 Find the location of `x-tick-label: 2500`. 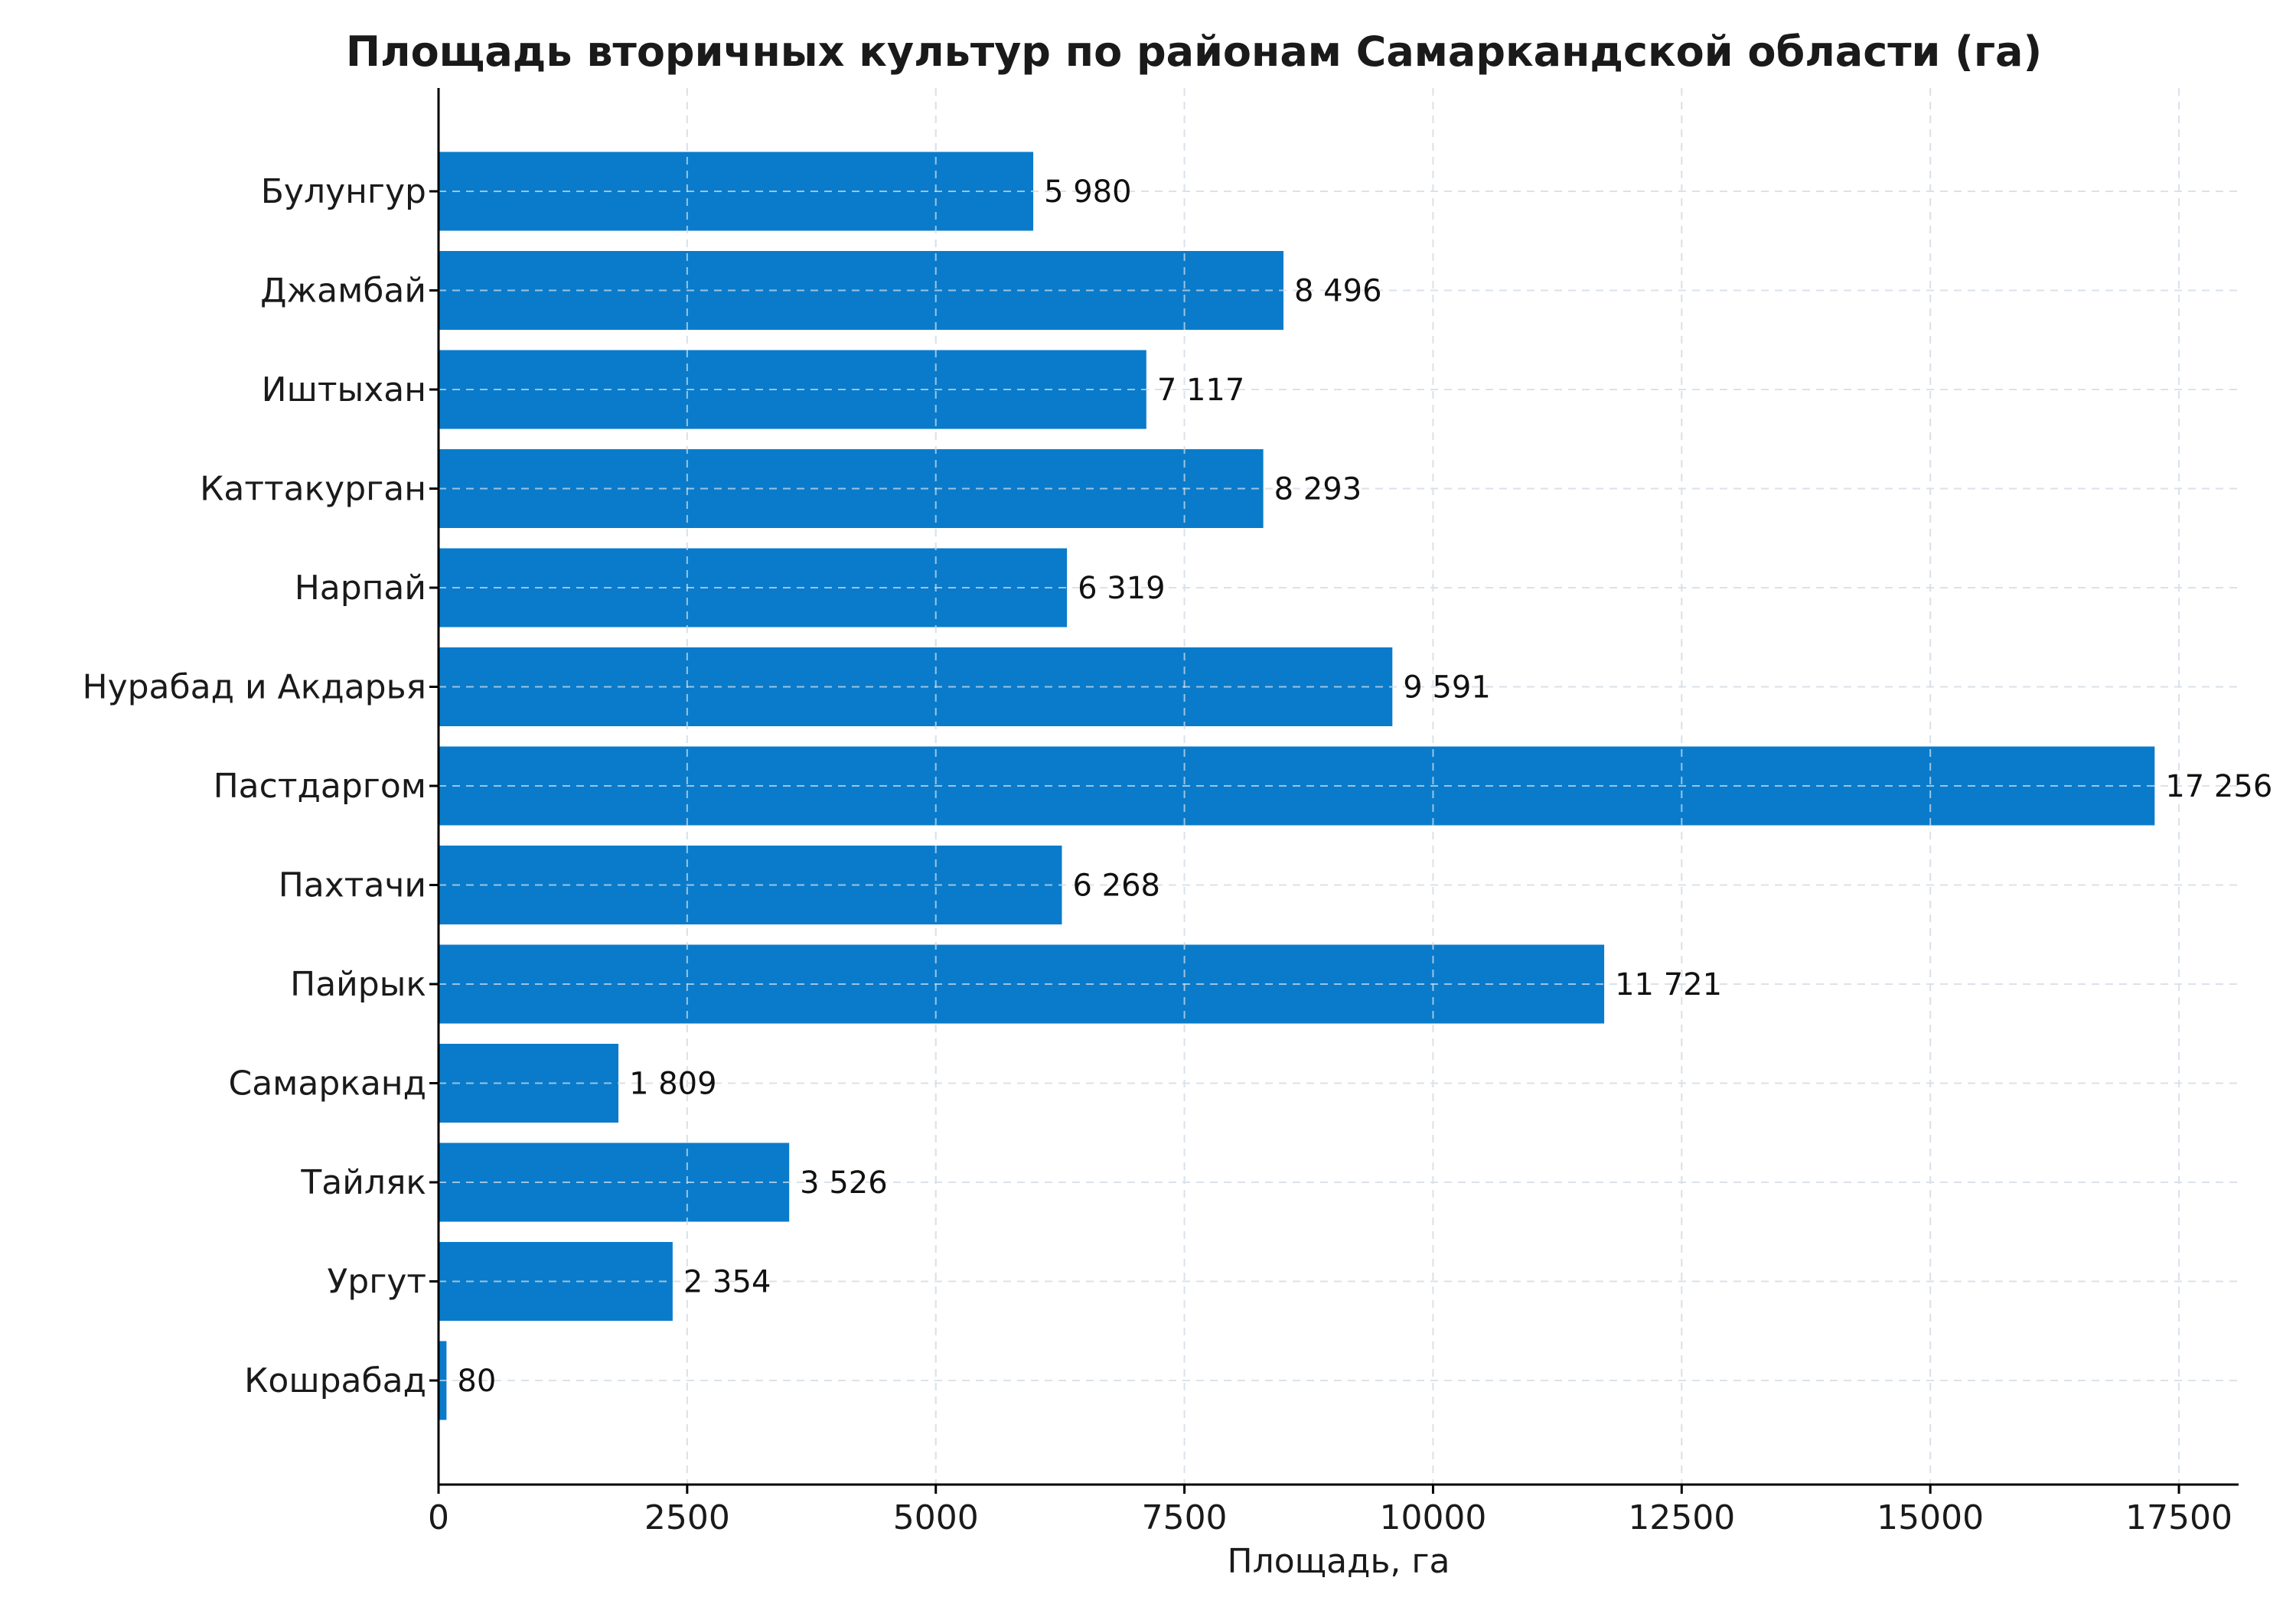

x-tick-label: 2500 is located at coordinates (687, 1517).